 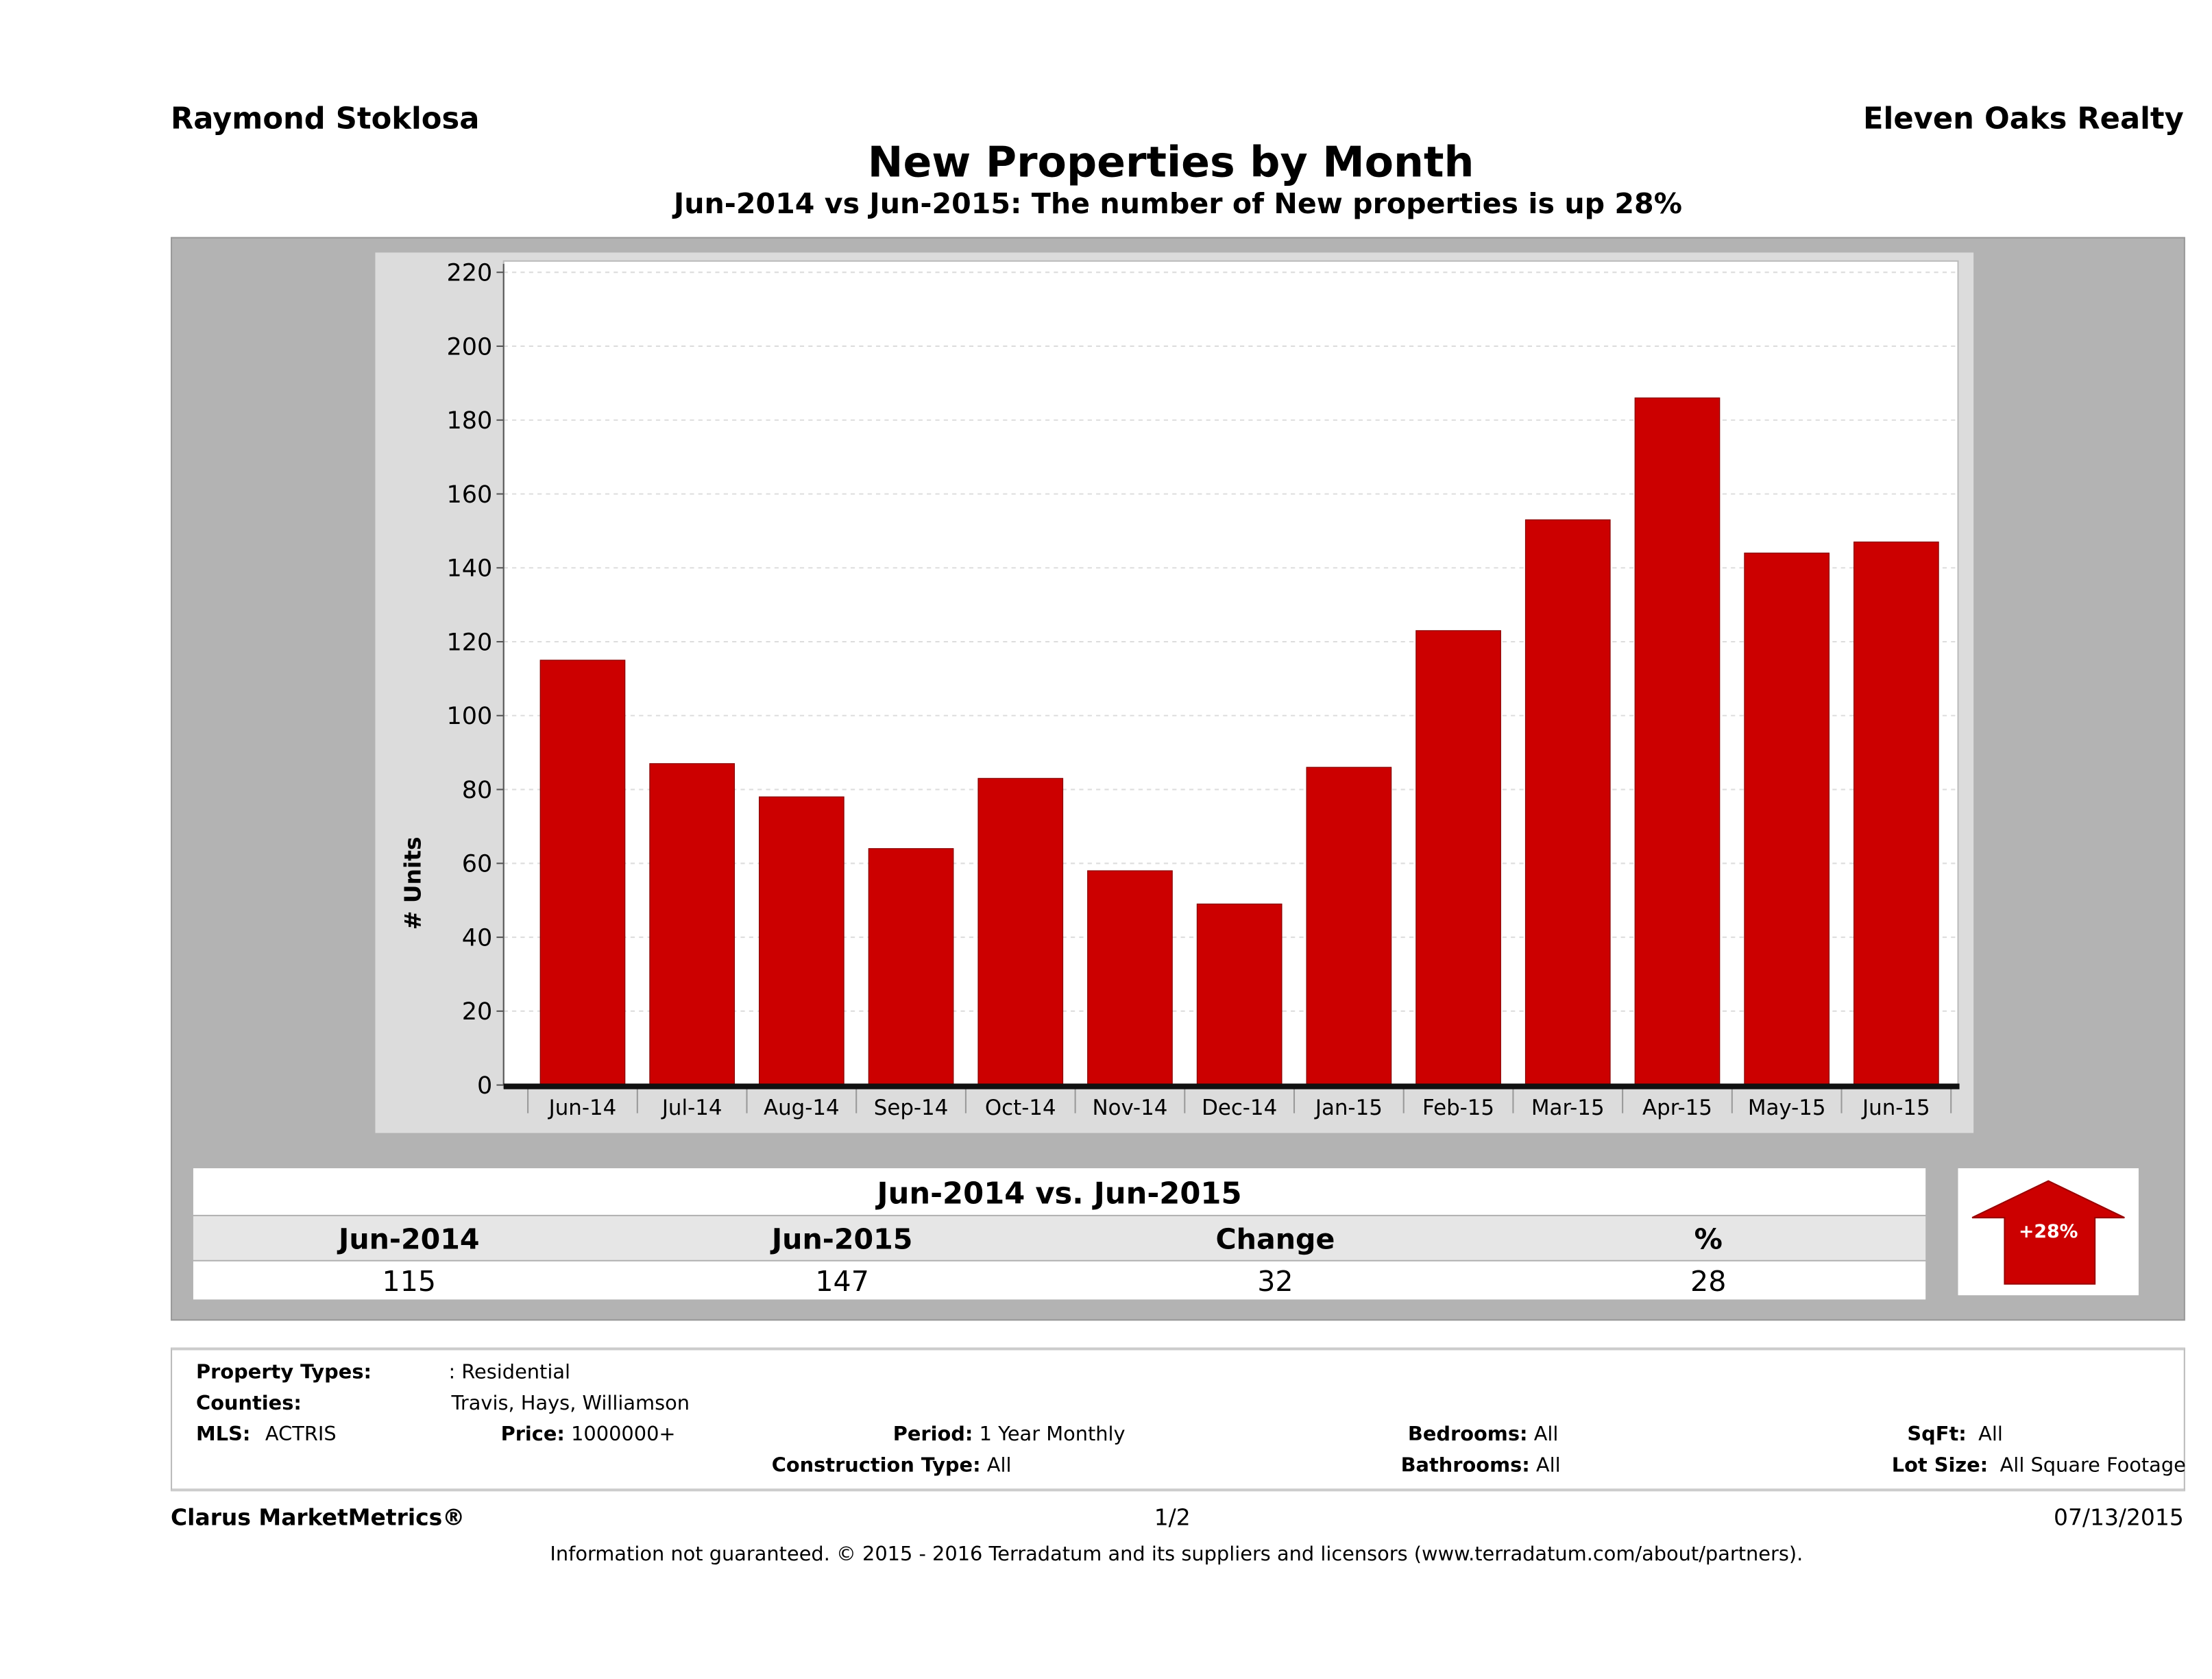 I want to click on y-axis-label: # Units, so click(x=412, y=883).